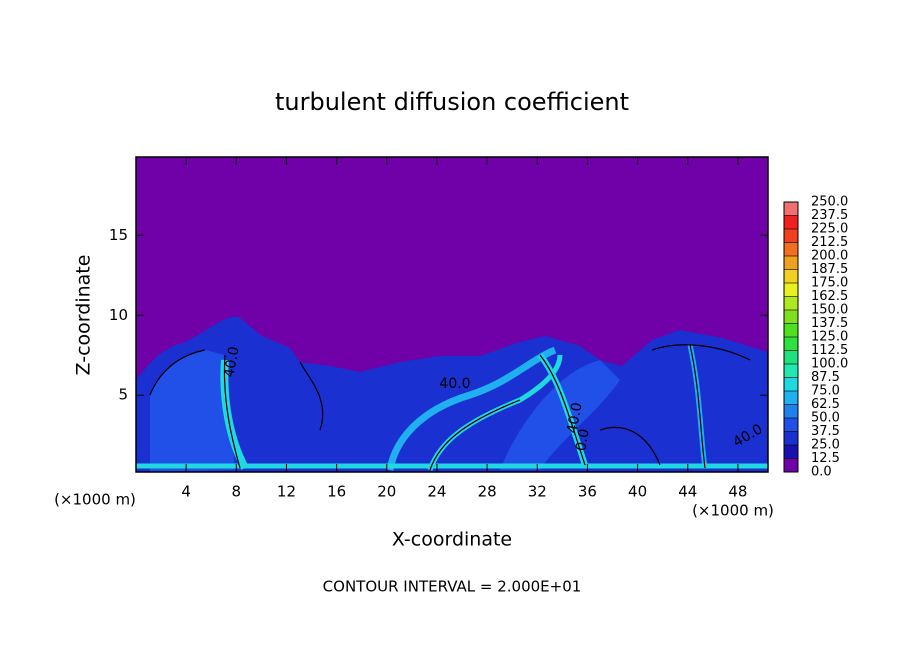 This screenshot has width=904, height=658. I want to click on colorbar-label: 225.0, so click(829, 229).